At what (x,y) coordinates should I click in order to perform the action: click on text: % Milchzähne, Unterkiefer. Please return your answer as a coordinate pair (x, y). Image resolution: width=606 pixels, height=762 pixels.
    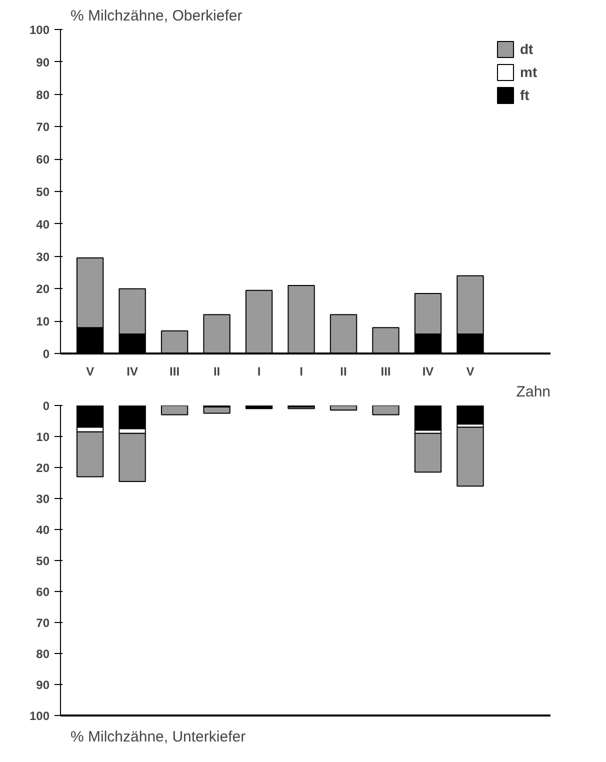
    Looking at the image, I should click on (158, 737).